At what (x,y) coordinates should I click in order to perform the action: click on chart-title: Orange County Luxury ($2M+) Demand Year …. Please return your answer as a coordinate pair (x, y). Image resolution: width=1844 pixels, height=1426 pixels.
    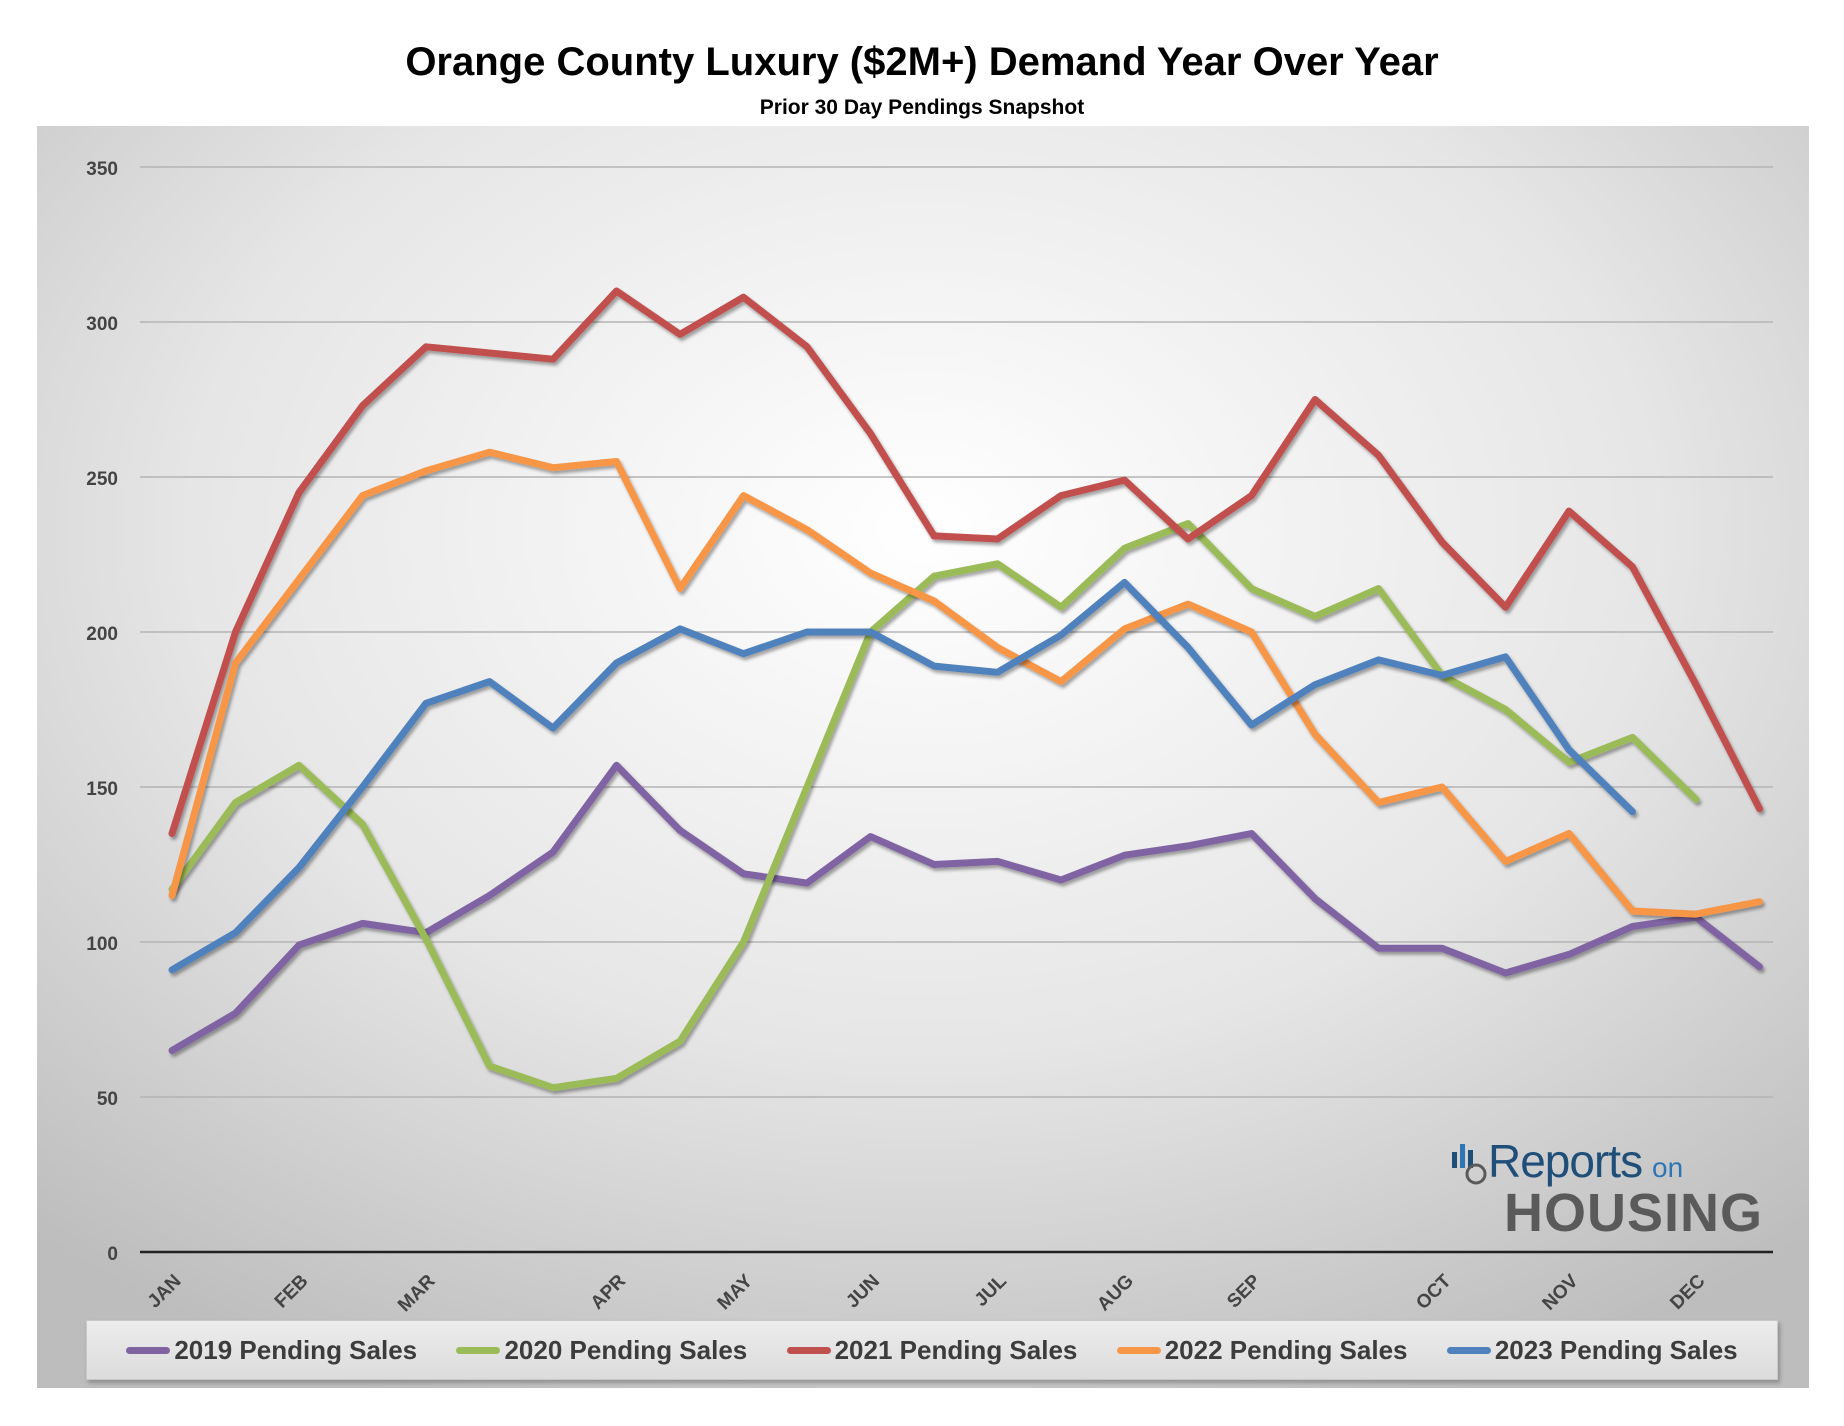
    Looking at the image, I should click on (922, 62).